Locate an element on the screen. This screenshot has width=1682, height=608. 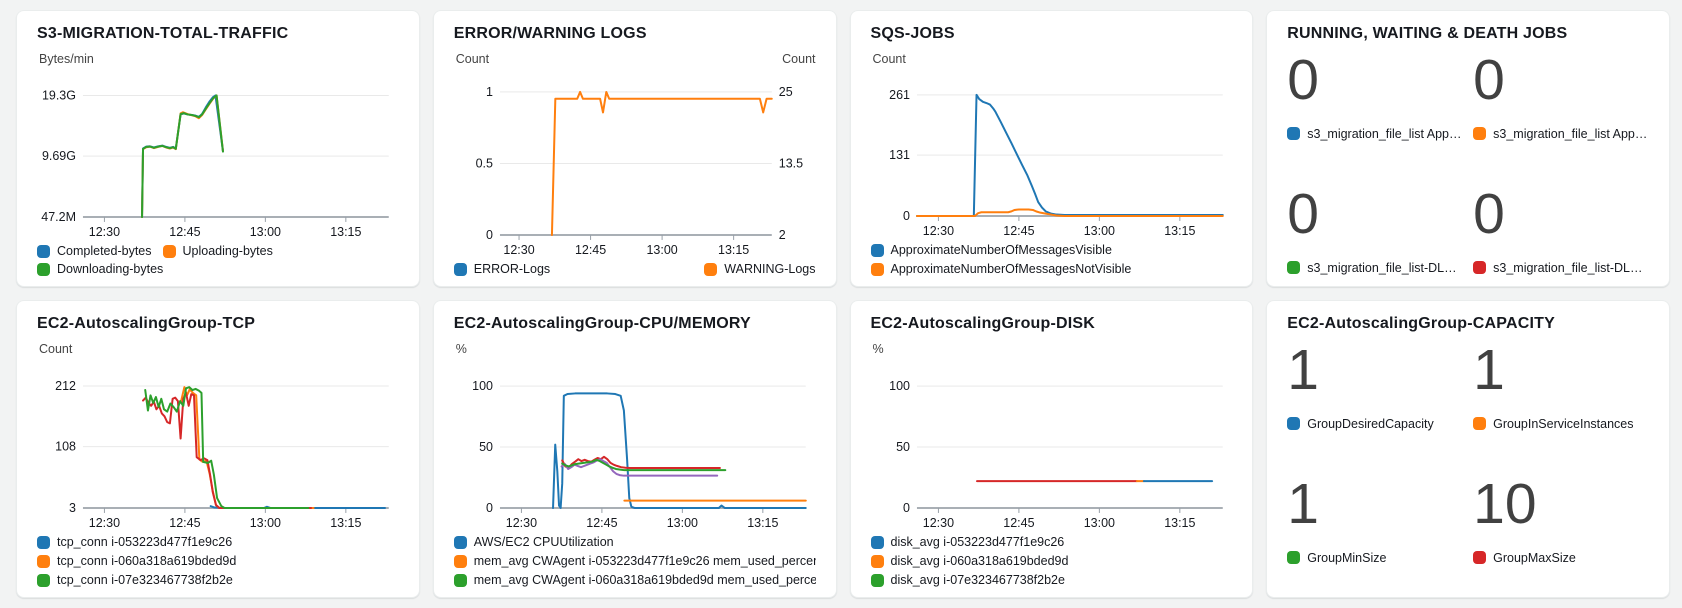
line-chart: 212 108 3 12:30 12:45 13:00 13:15 is located at coordinates (218, 444).